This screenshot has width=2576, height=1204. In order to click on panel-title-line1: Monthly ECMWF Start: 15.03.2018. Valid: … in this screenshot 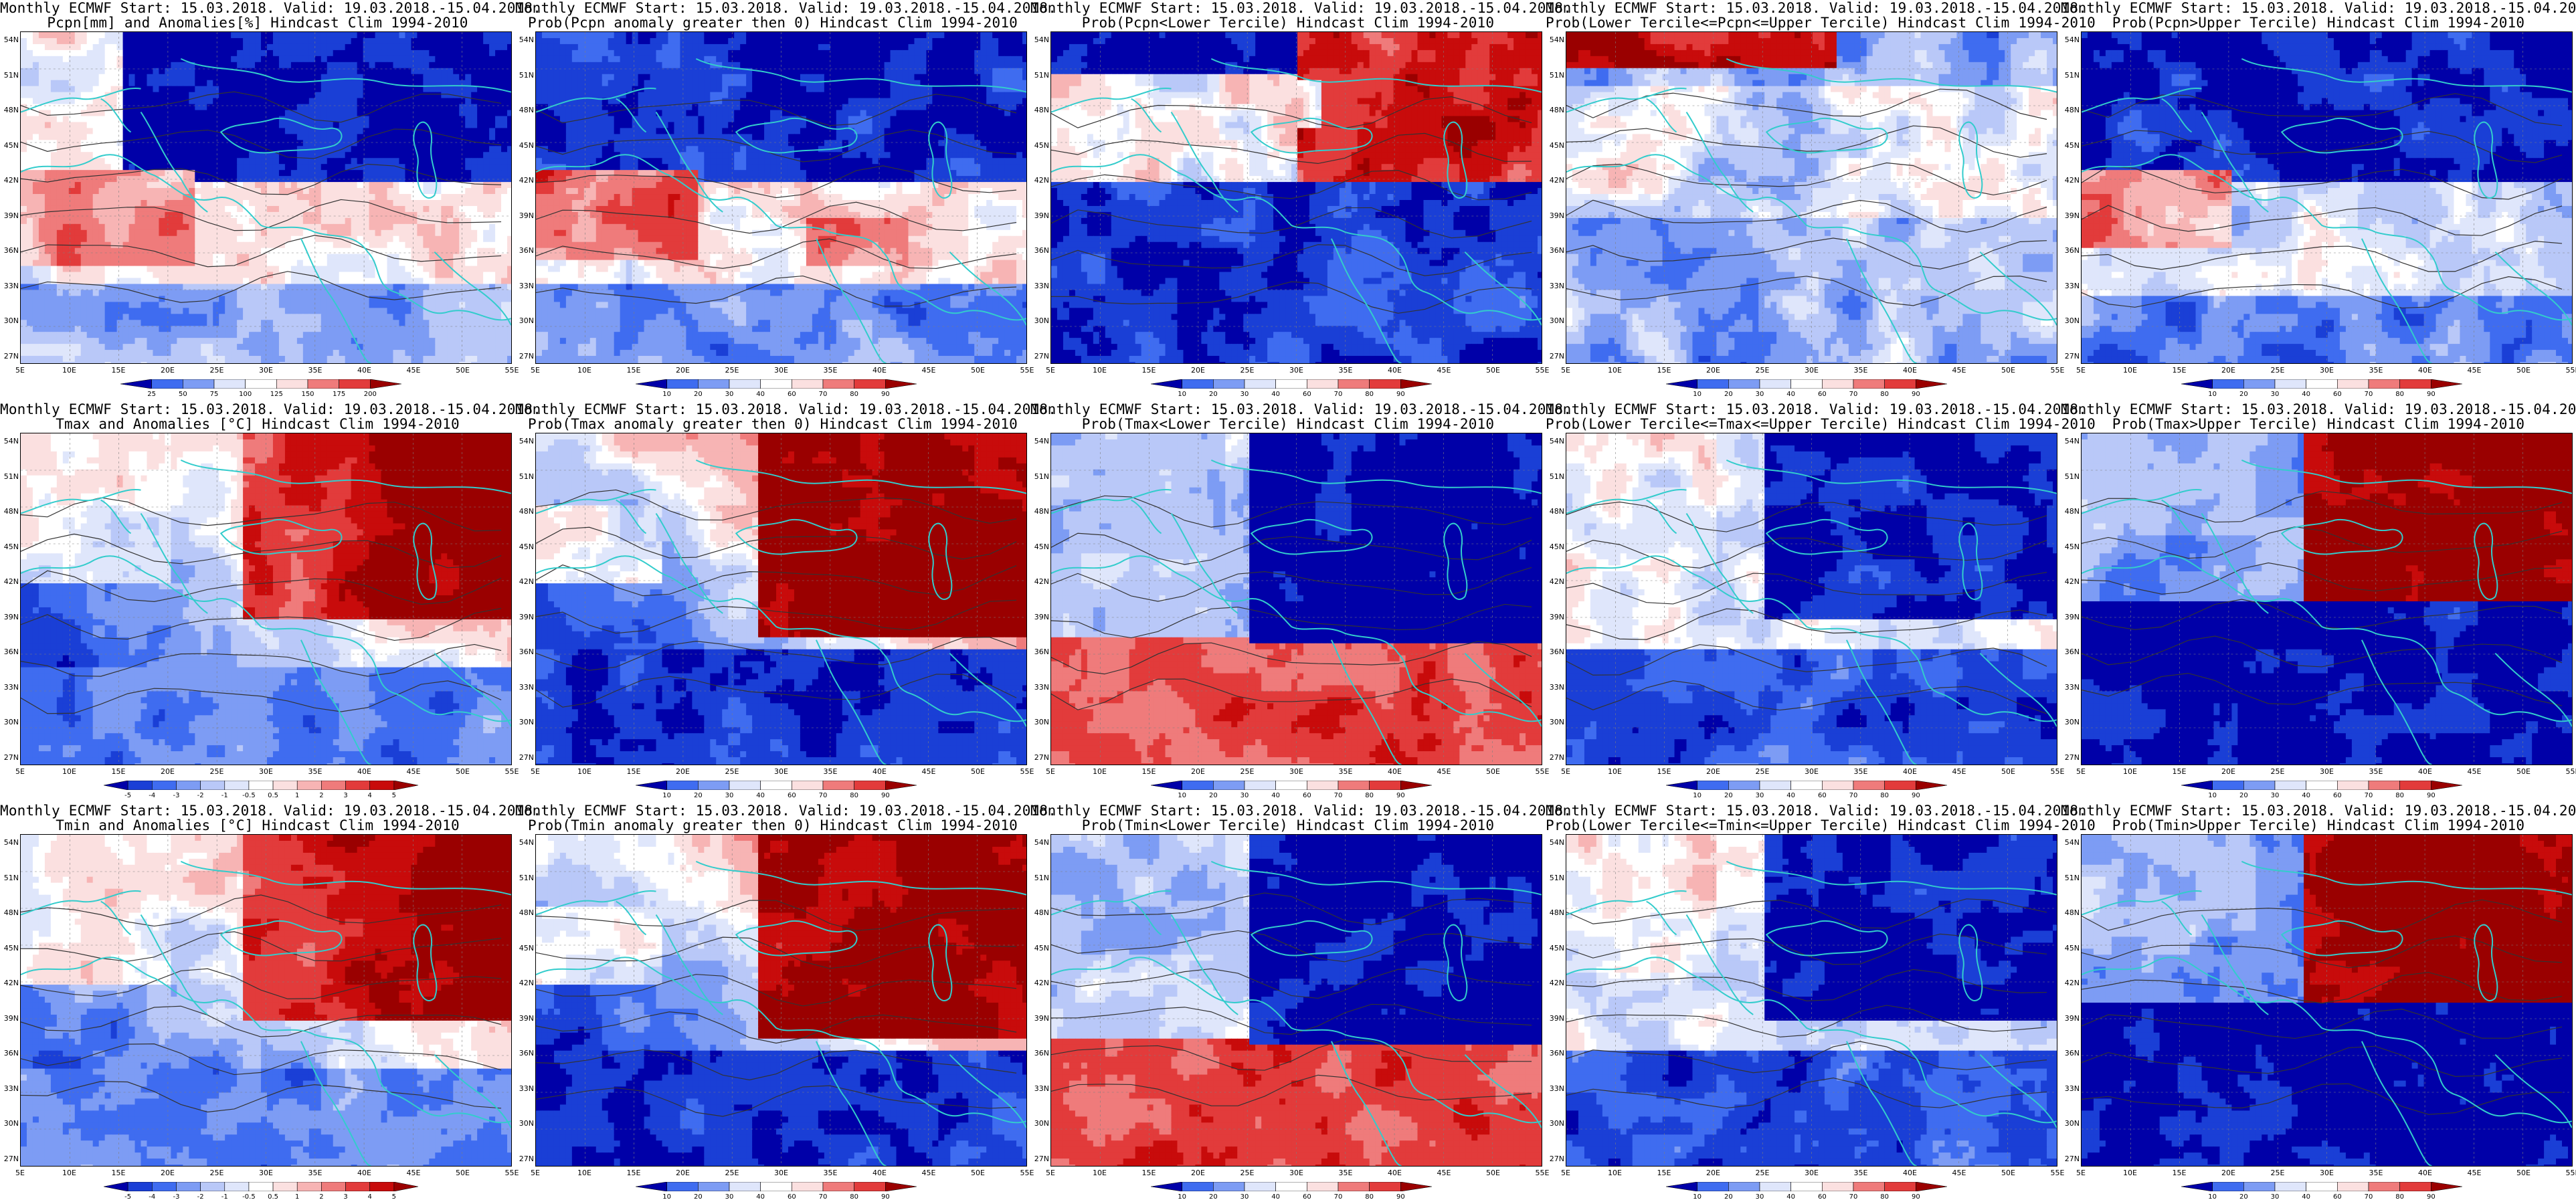, I will do `click(1803, 8)`.